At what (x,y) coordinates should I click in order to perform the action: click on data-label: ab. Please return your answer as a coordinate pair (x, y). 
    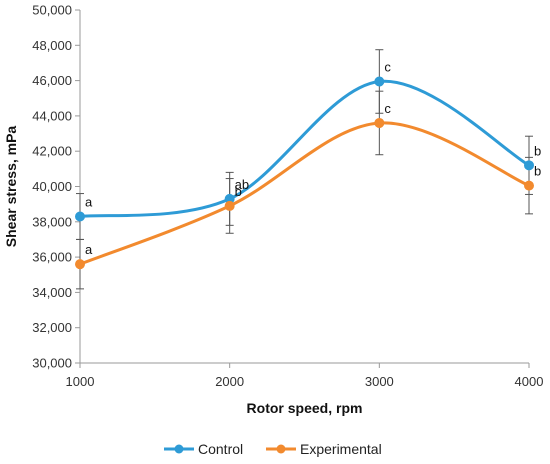
    Looking at the image, I should click on (242, 184).